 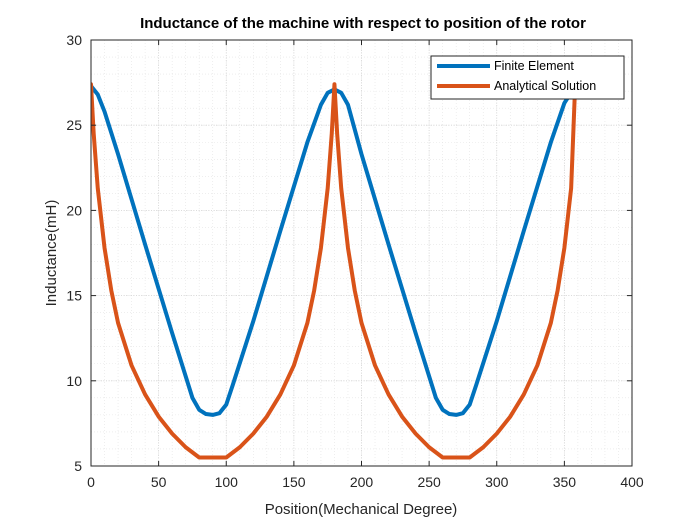 I want to click on x-tick-label: 350, so click(x=565, y=482).